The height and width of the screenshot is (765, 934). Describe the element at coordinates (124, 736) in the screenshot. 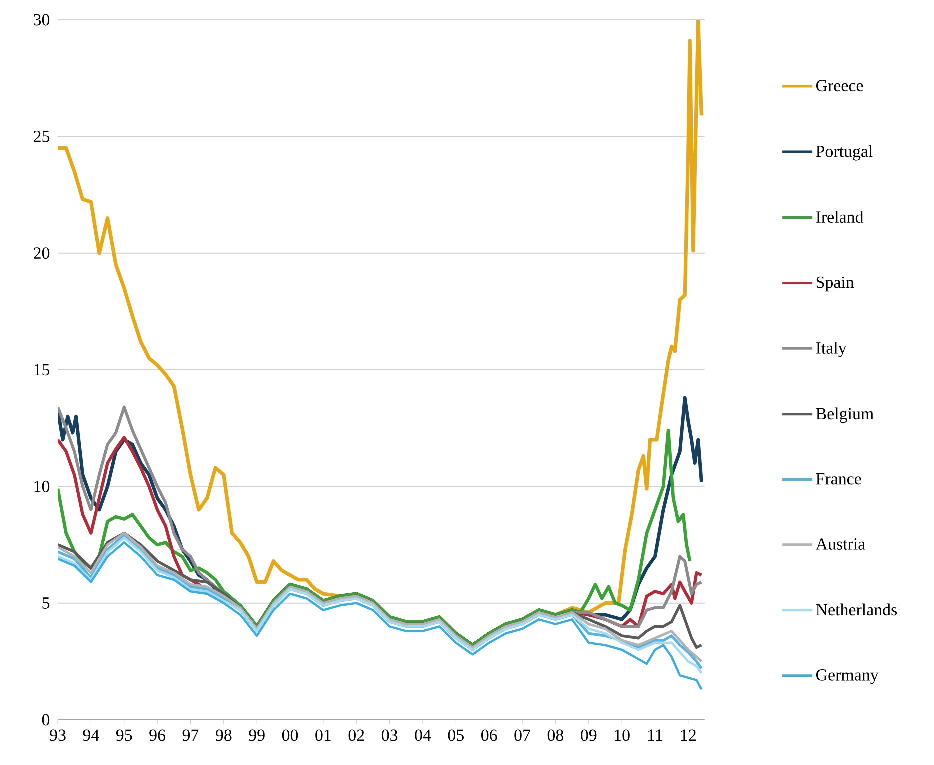

I see `x-tick-label: 95` at that location.